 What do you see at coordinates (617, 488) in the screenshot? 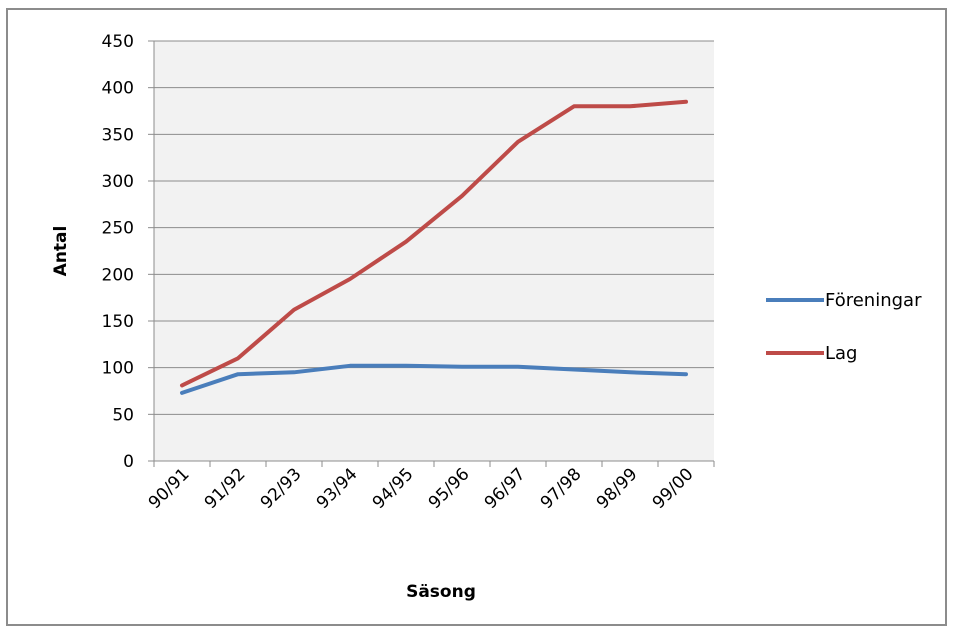
I see `x-tick-label: 98/99` at bounding box center [617, 488].